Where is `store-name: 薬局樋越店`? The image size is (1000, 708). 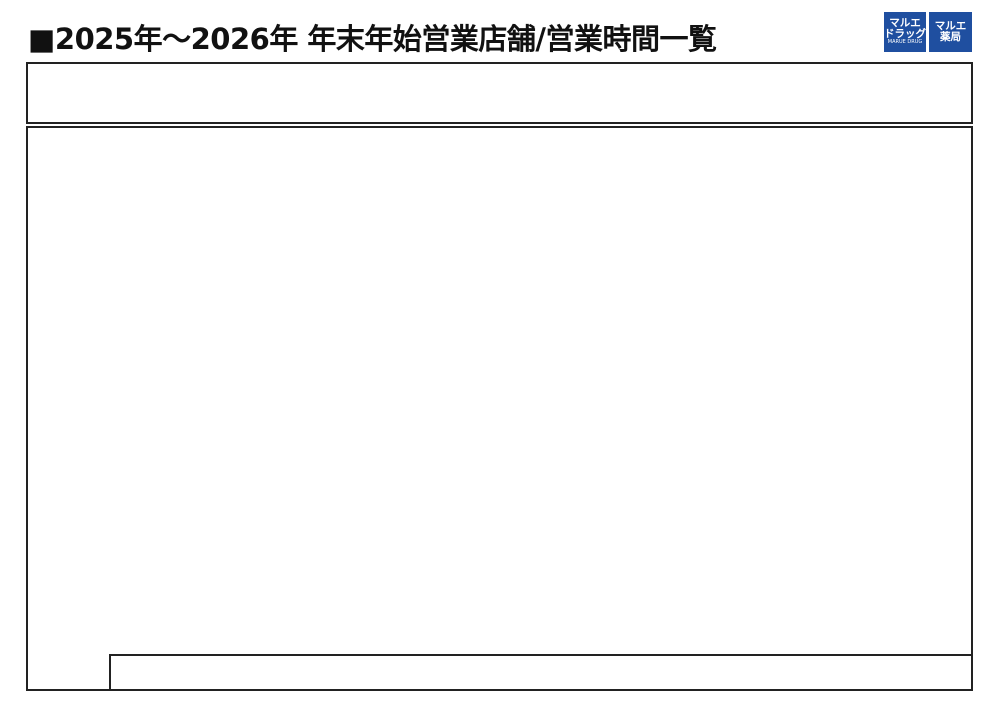 store-name: 薬局樋越店 is located at coordinates (164, 637).